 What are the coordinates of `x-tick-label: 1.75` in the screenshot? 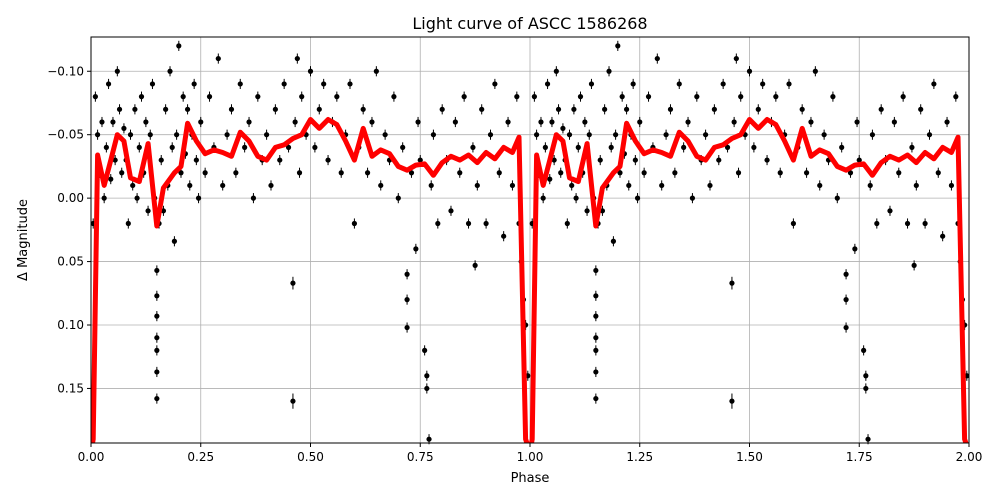 It's located at (859, 457).